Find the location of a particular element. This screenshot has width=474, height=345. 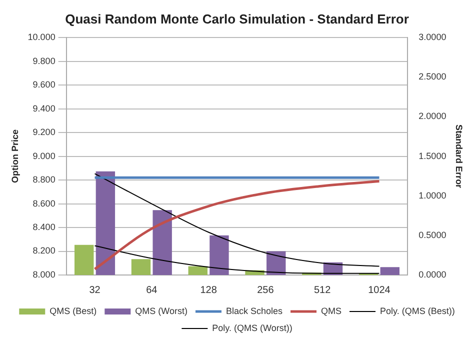

y2-axis-title: Standard Error is located at coordinates (459, 156).